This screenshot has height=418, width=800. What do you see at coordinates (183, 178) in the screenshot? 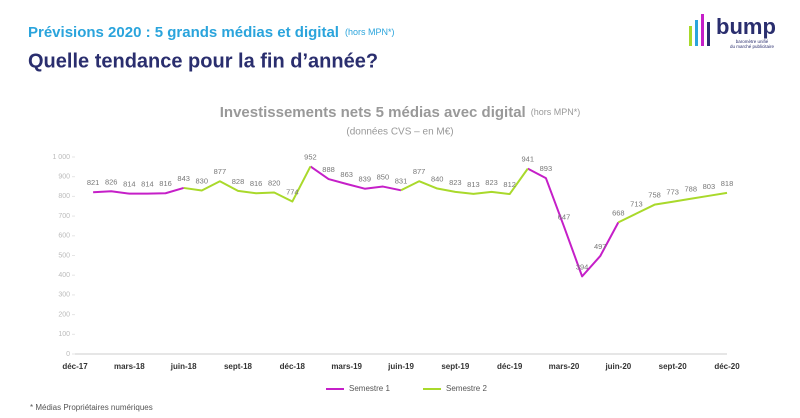
I see `data-label: 843` at bounding box center [183, 178].